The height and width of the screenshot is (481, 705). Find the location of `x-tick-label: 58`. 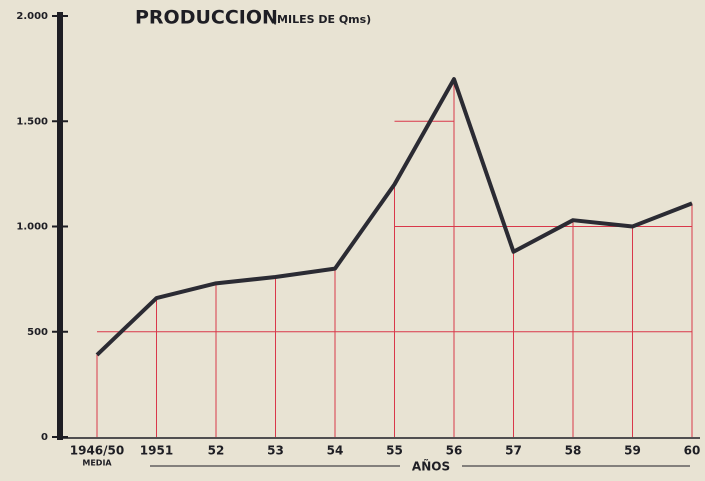

x-tick-label: 58 is located at coordinates (573, 451).